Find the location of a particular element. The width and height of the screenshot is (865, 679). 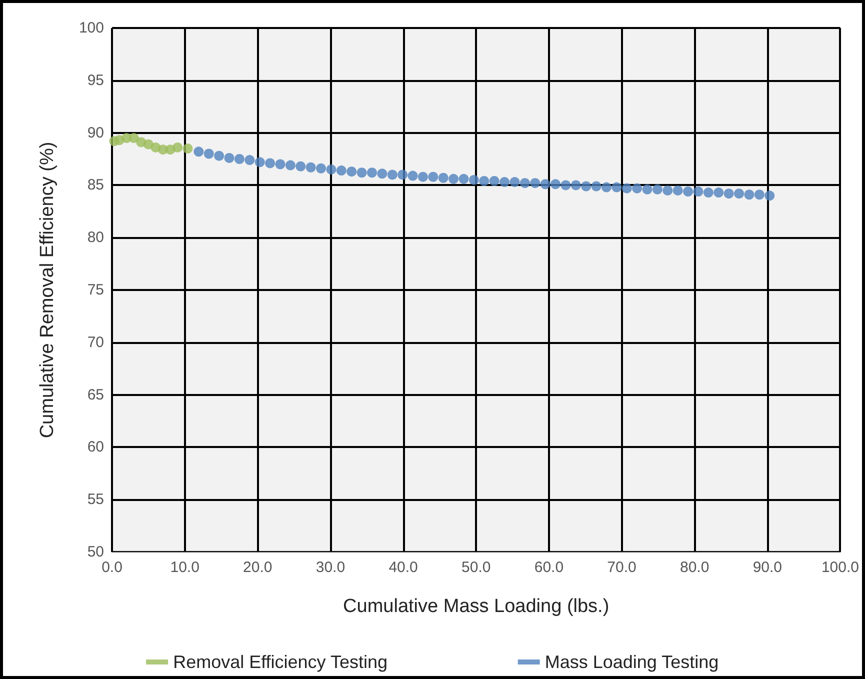

x-tick-label: 100.0 is located at coordinates (840, 567).